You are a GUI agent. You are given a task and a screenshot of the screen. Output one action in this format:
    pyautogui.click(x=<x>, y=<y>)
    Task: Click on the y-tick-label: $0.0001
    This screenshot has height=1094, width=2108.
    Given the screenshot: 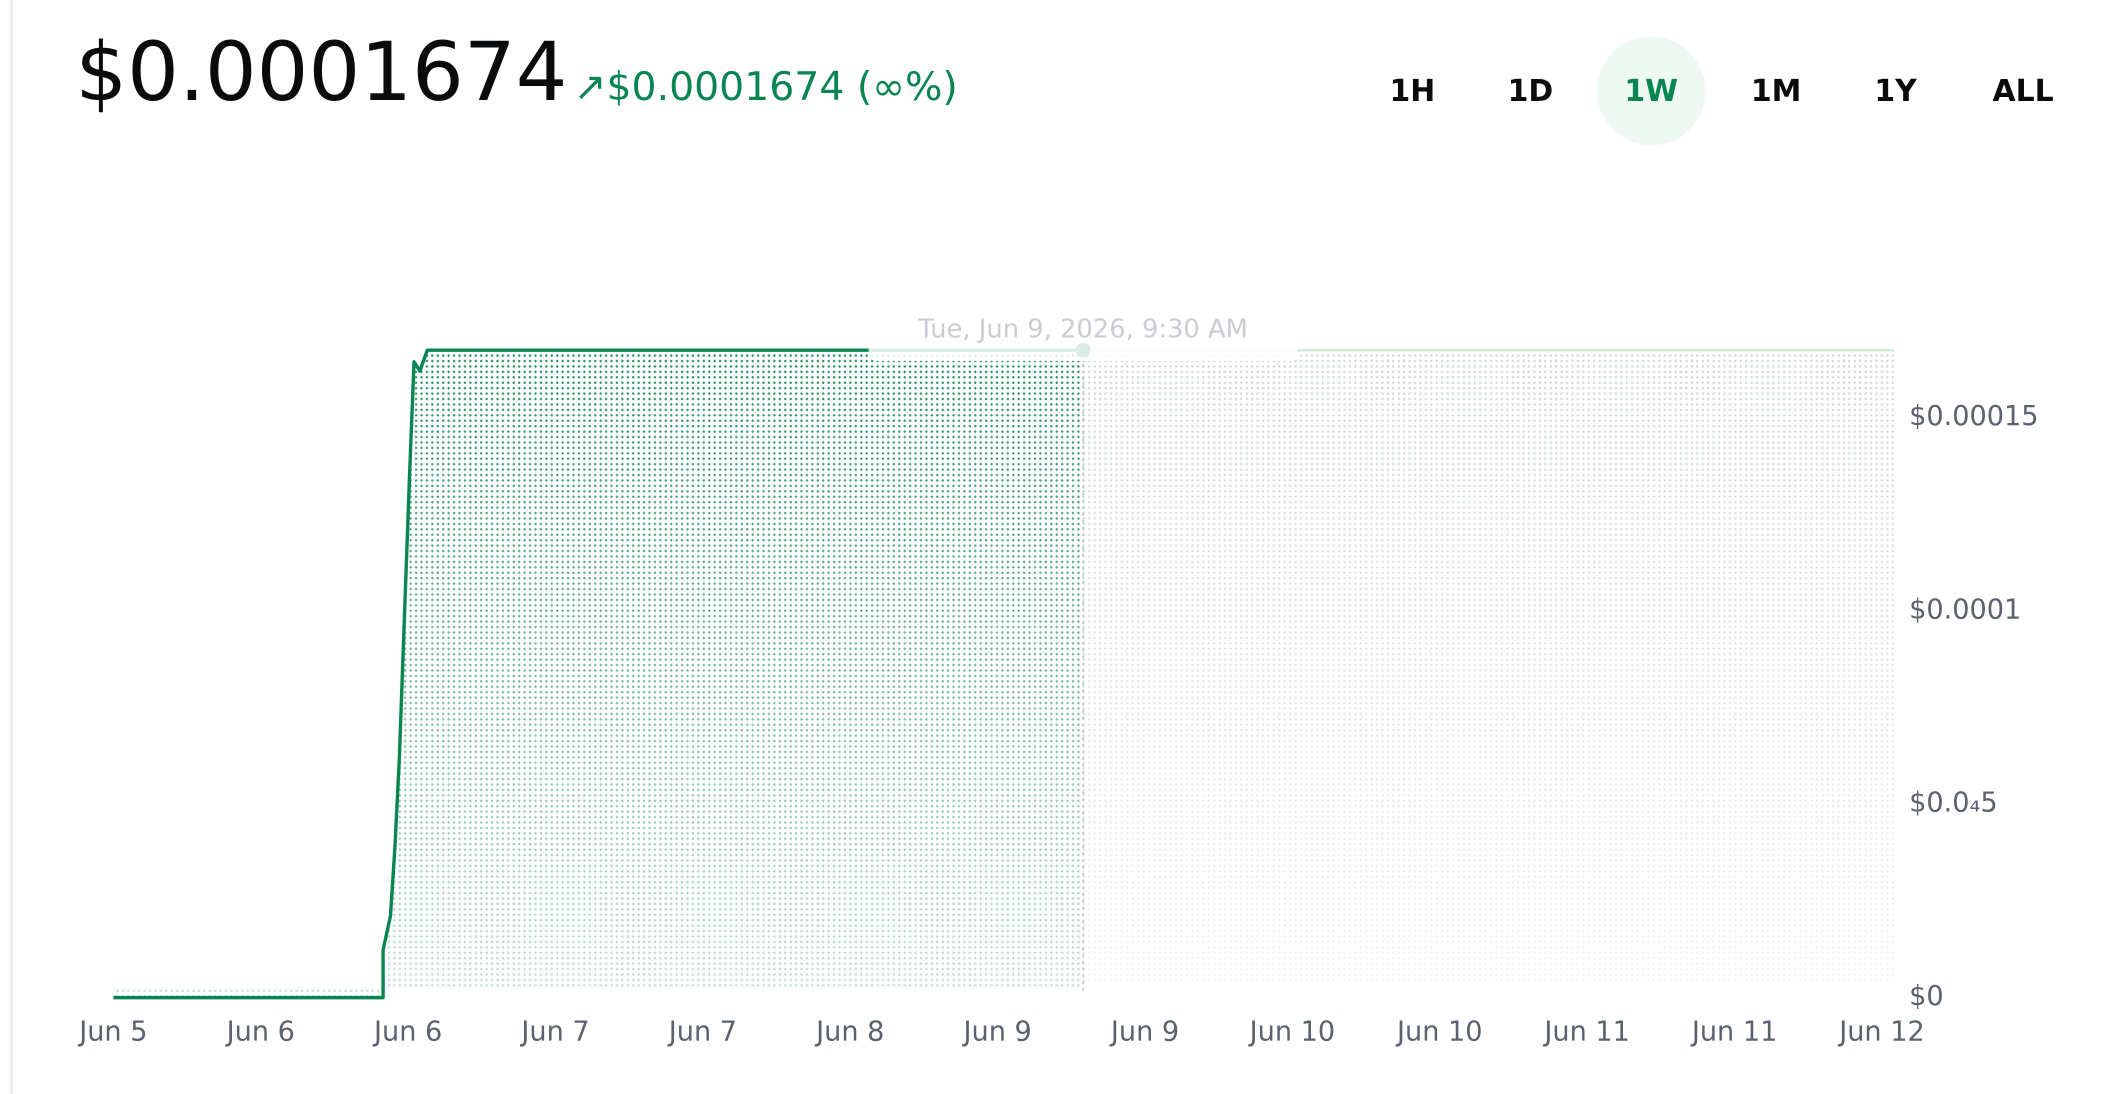 What is the action you would take?
    pyautogui.click(x=1965, y=609)
    